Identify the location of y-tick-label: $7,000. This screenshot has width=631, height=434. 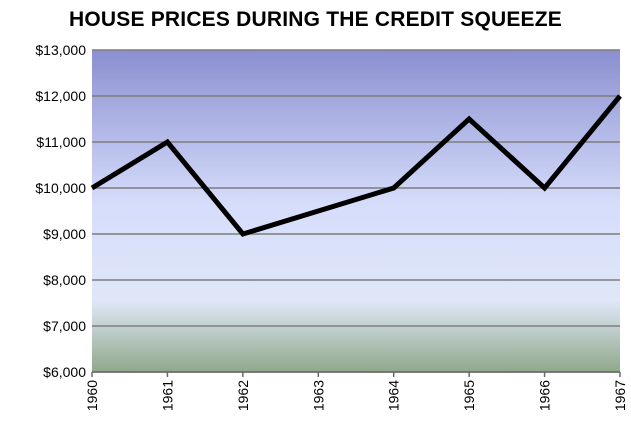
(64, 326).